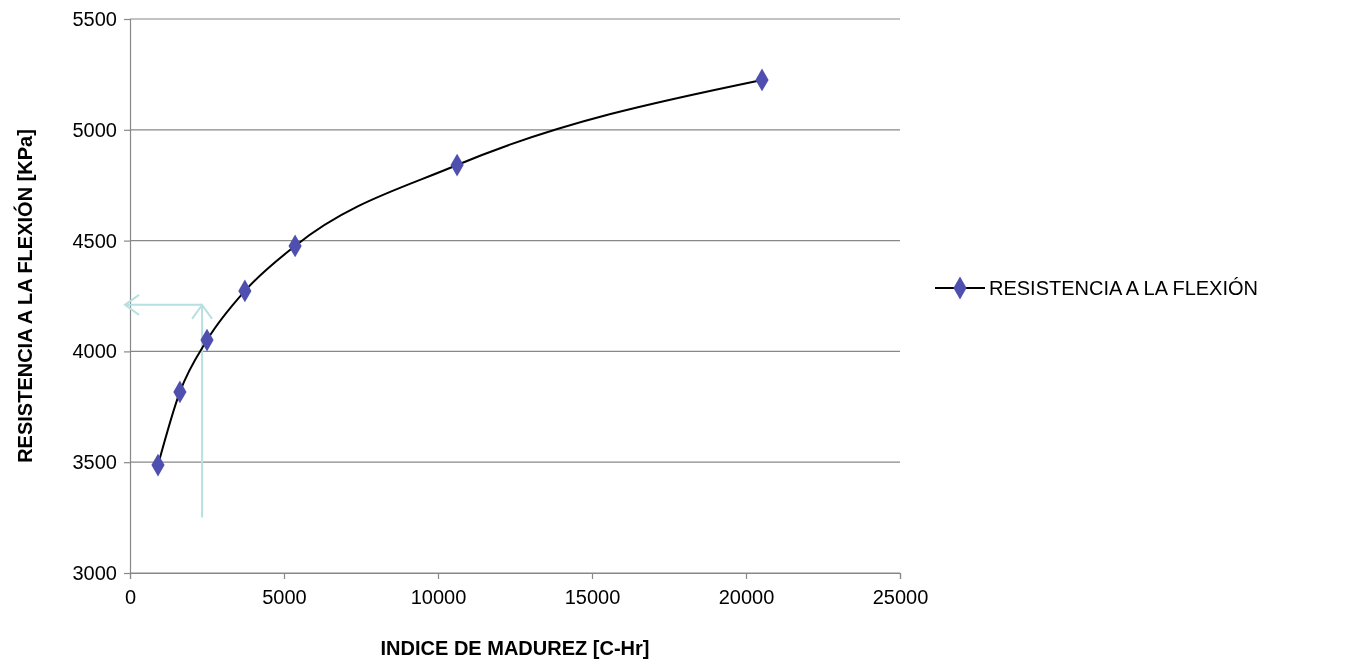 The height and width of the screenshot is (664, 1352). I want to click on y-tick-label: 3000, so click(94, 572).